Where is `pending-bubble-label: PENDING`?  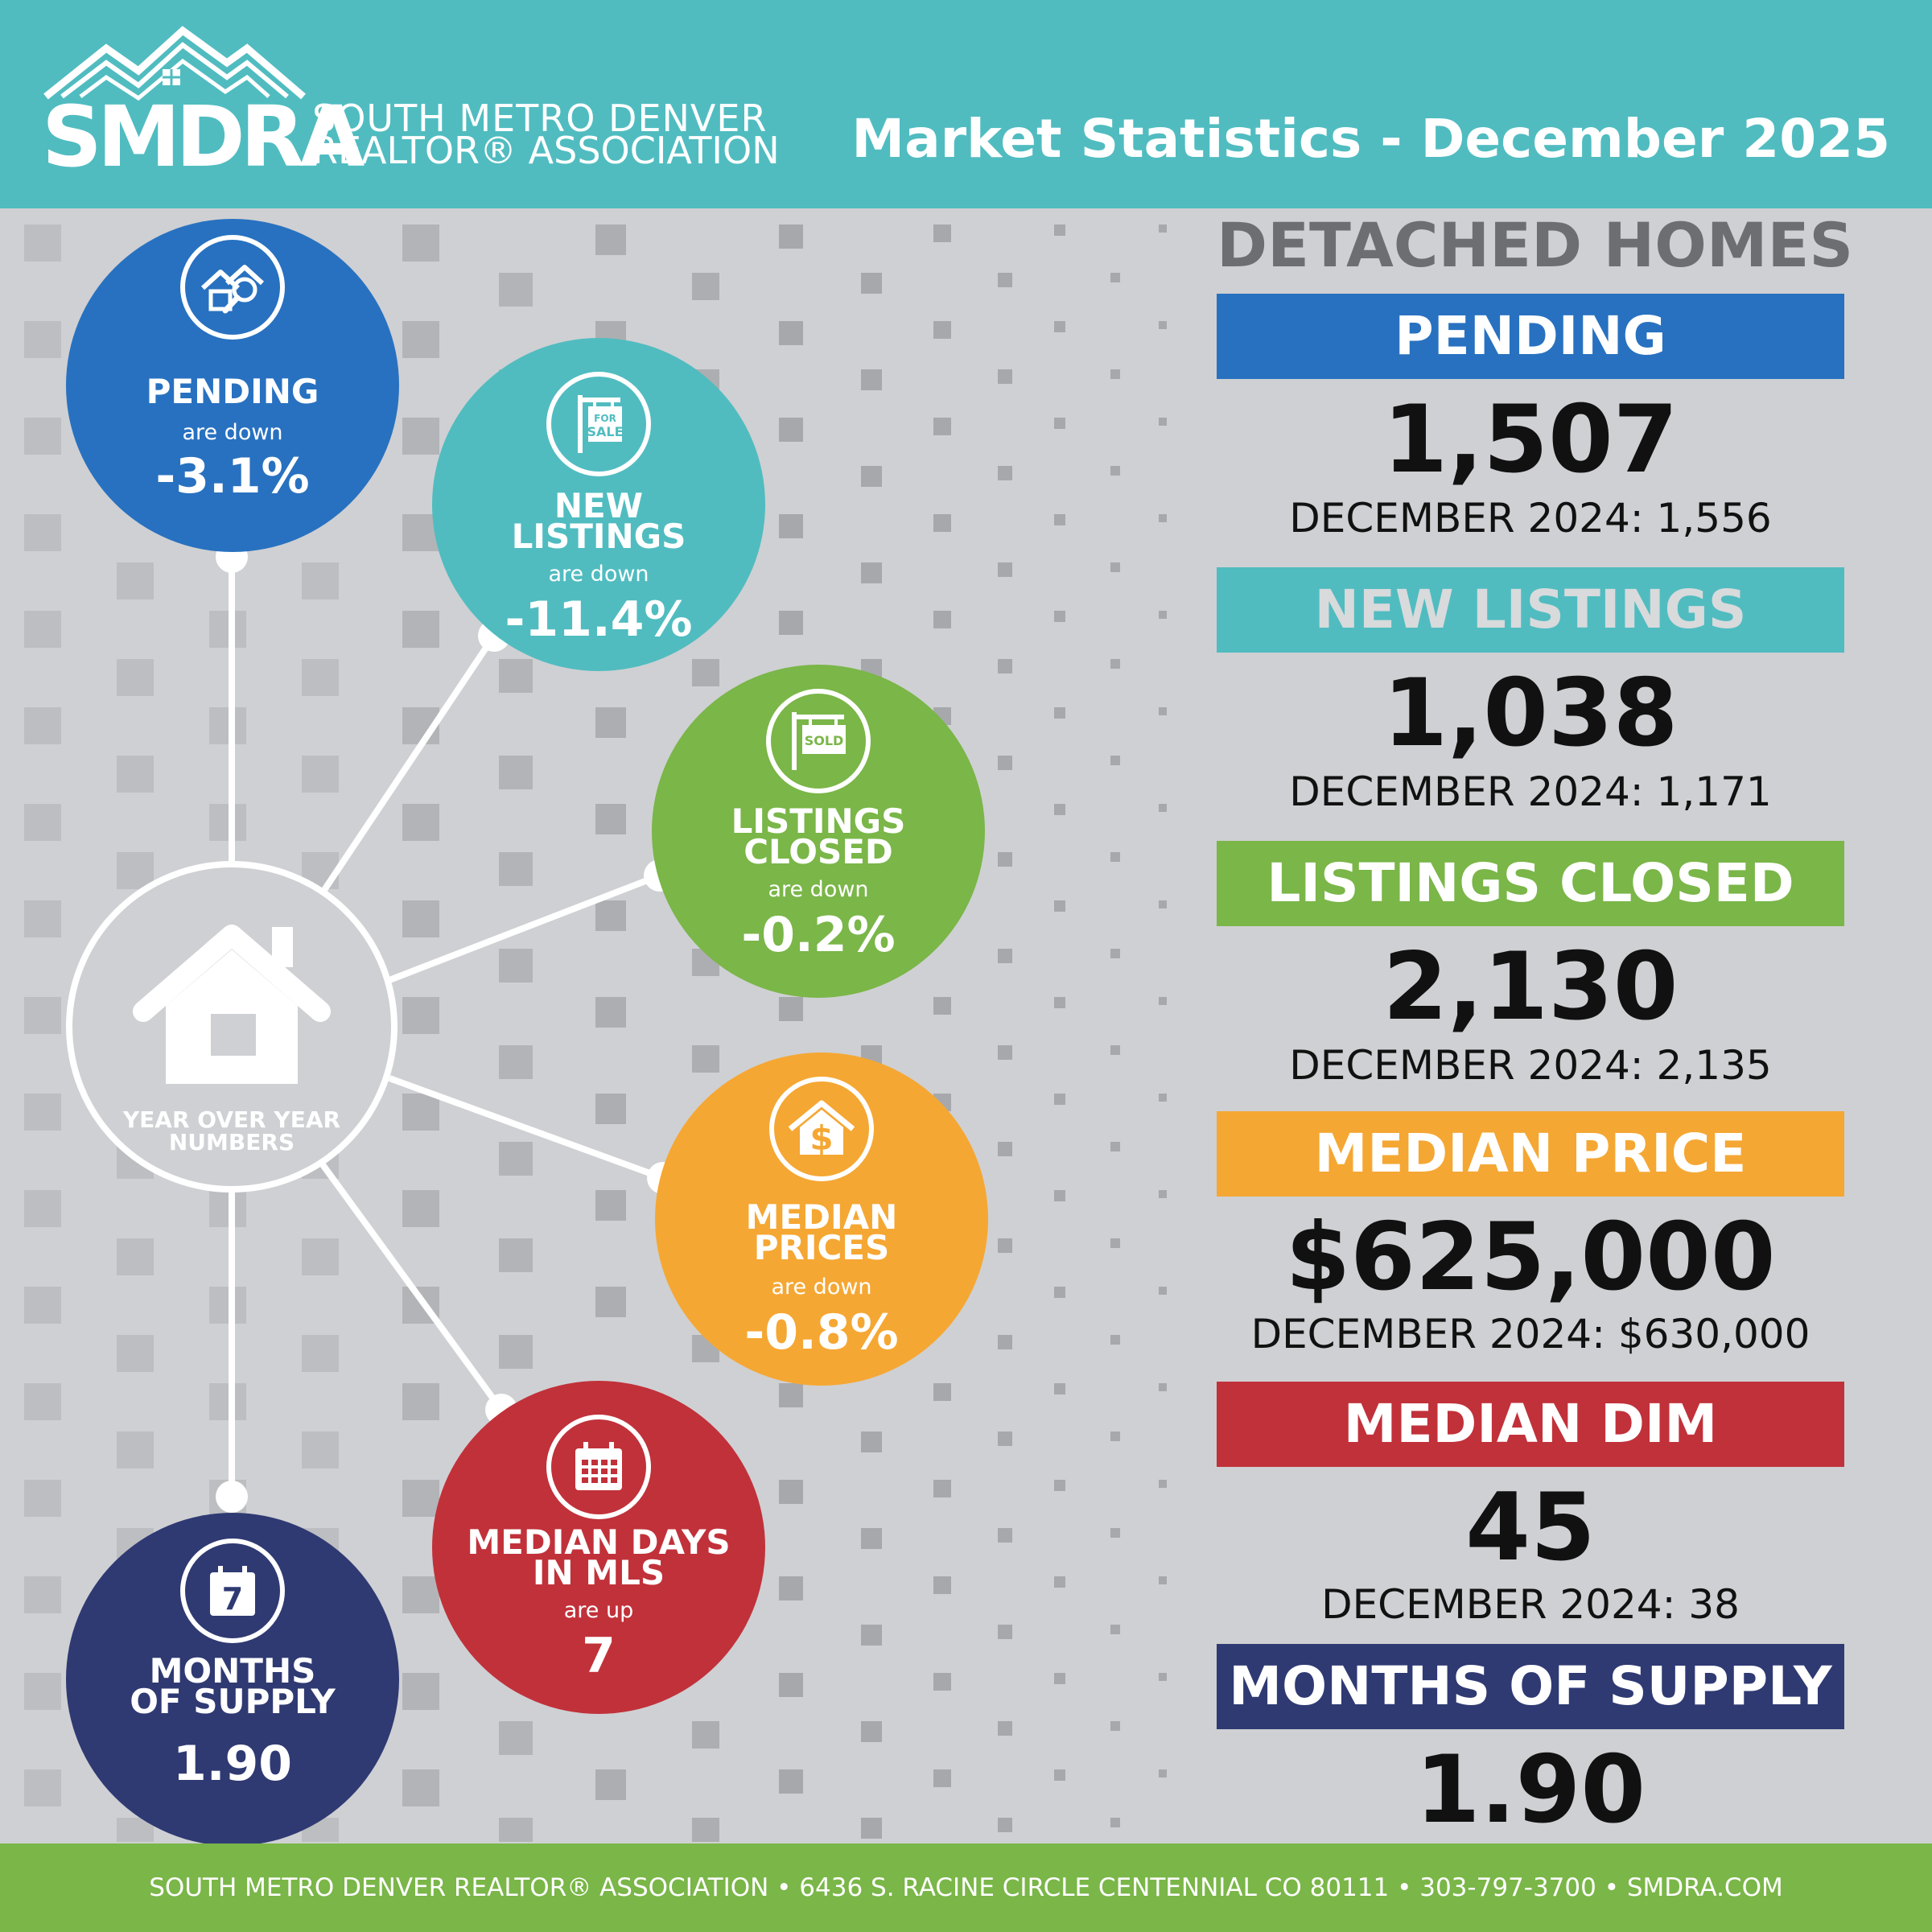
pending-bubble-label: PENDING is located at coordinates (232, 391).